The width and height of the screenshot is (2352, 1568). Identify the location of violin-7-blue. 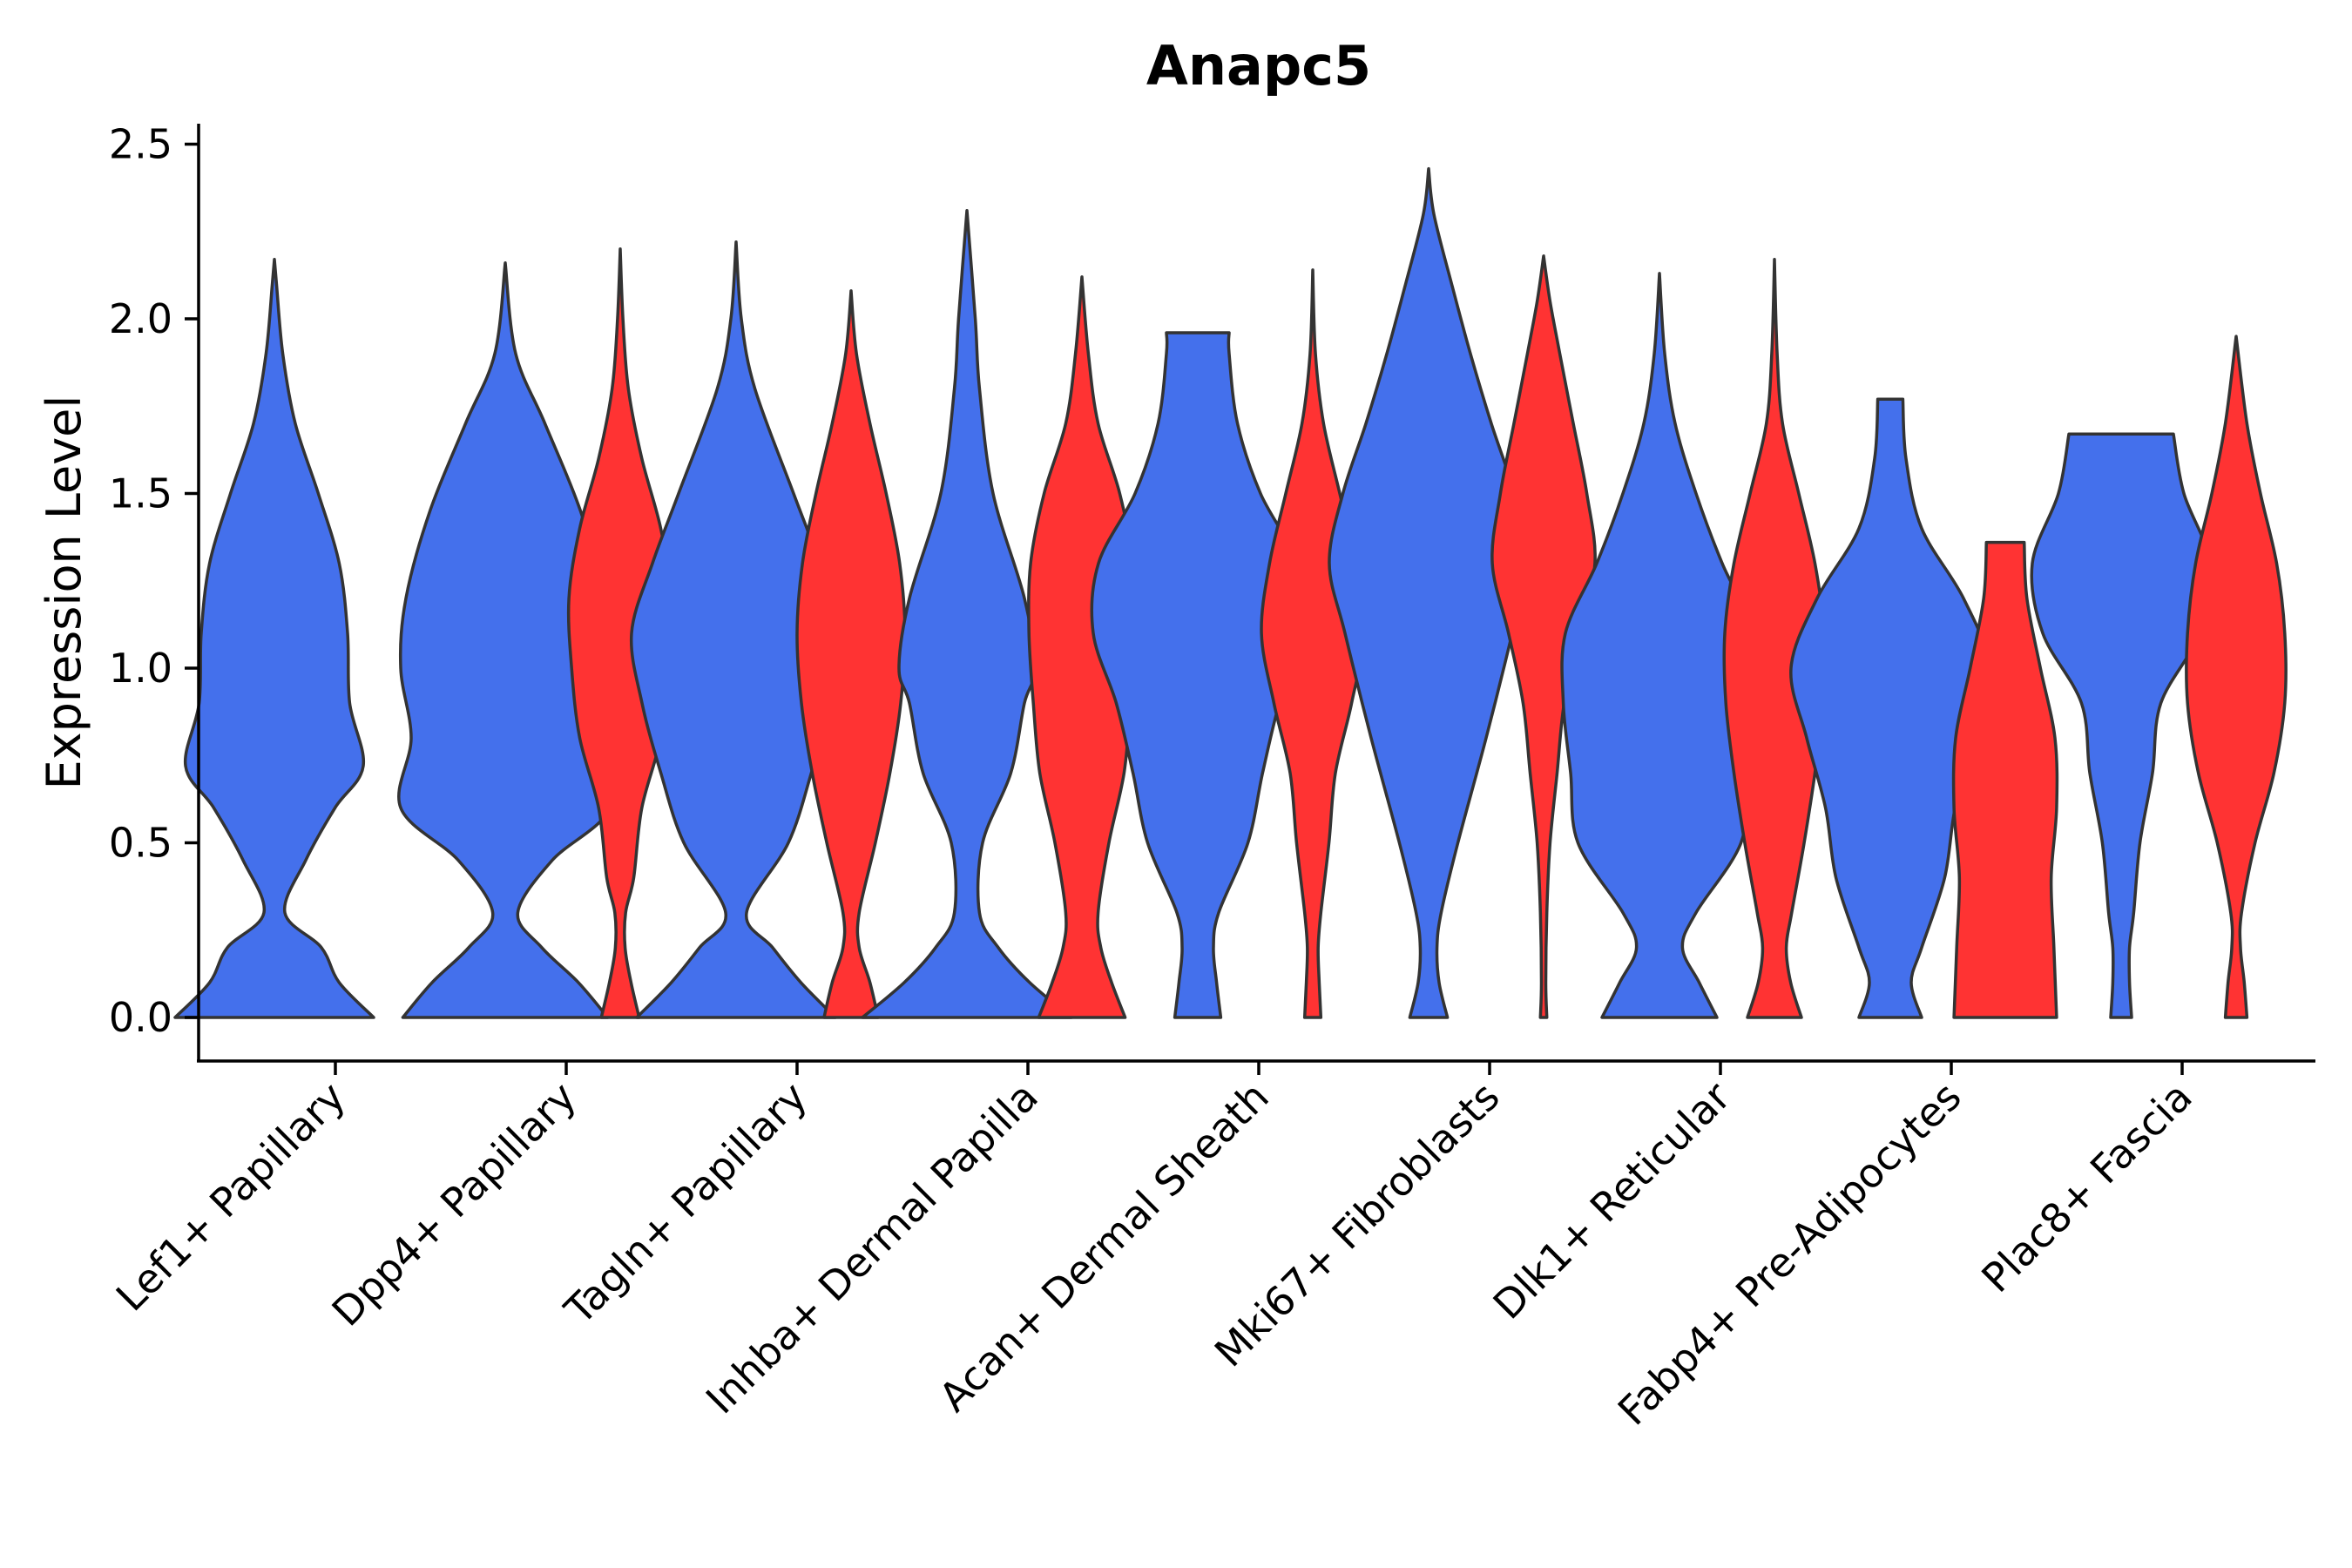
(1890, 708).